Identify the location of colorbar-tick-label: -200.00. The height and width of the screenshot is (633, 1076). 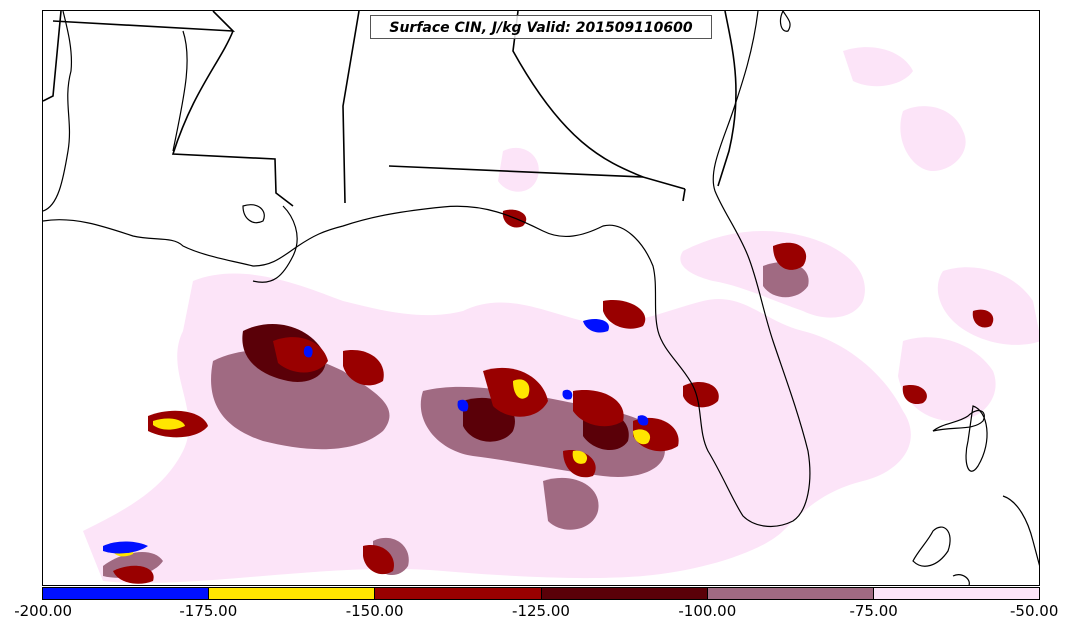
(43, 611).